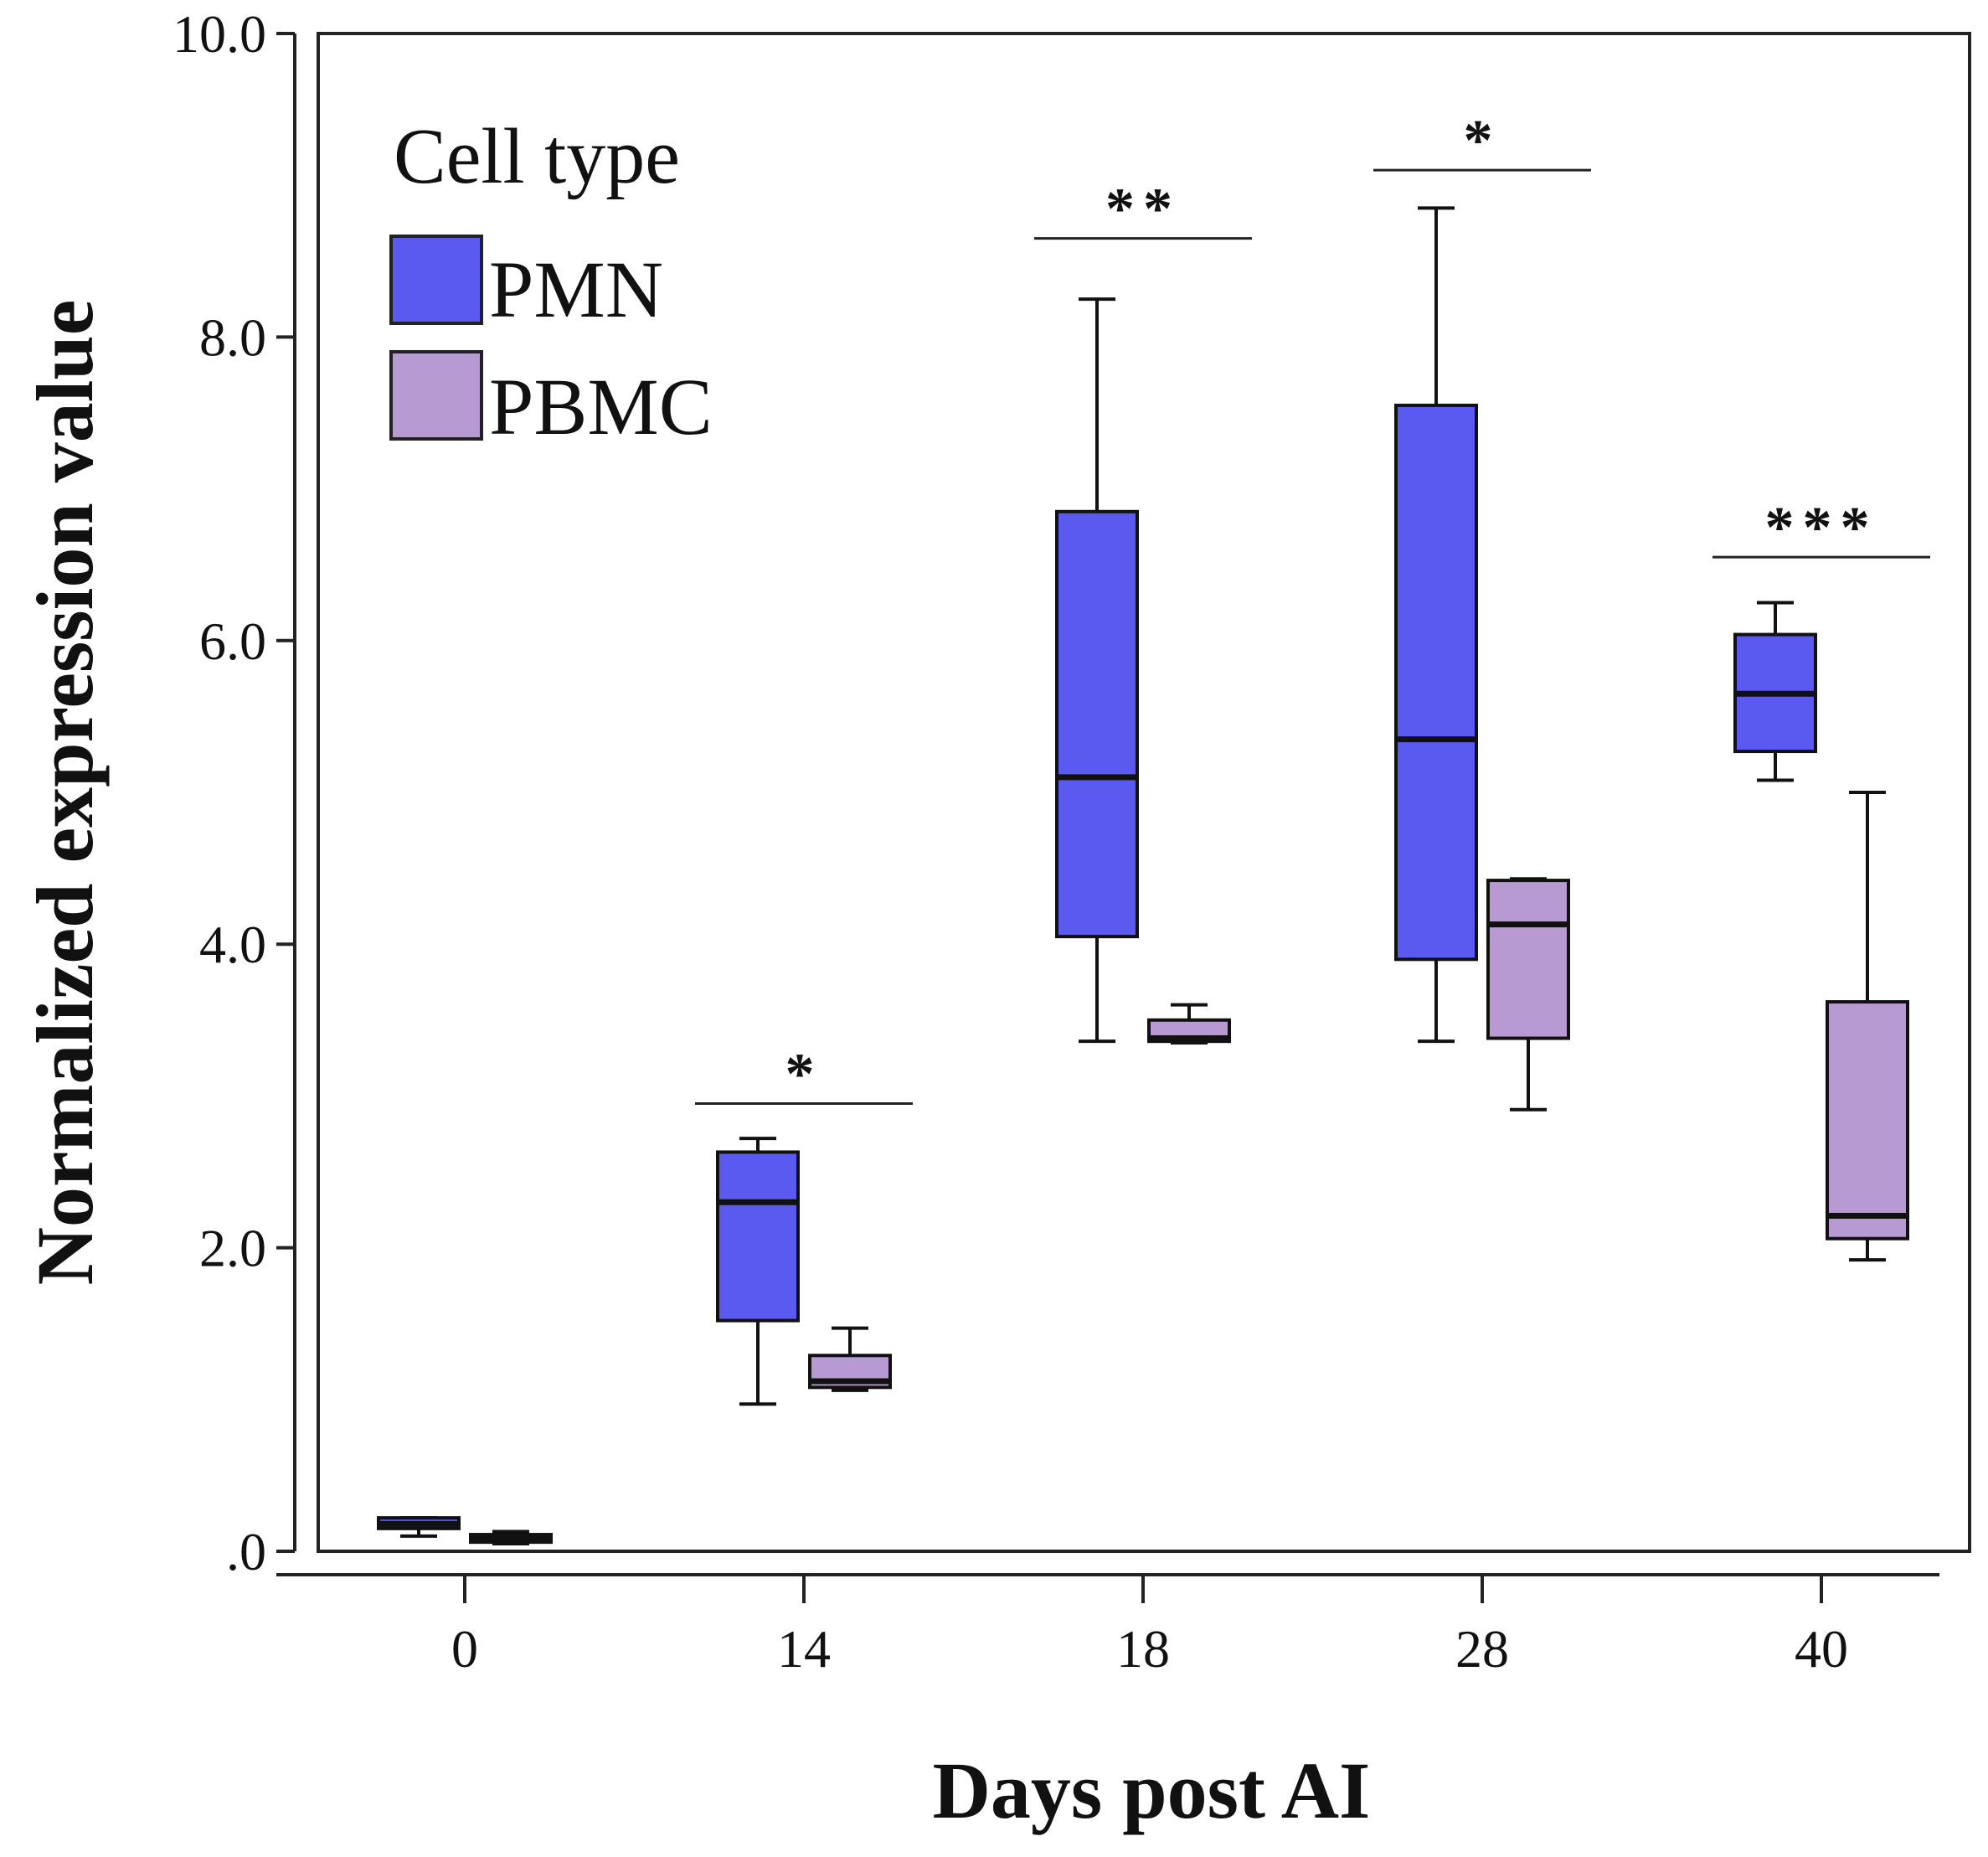 The width and height of the screenshot is (1988, 1857). Describe the element at coordinates (436, 280) in the screenshot. I see `legend-swatch-pmn` at that location.